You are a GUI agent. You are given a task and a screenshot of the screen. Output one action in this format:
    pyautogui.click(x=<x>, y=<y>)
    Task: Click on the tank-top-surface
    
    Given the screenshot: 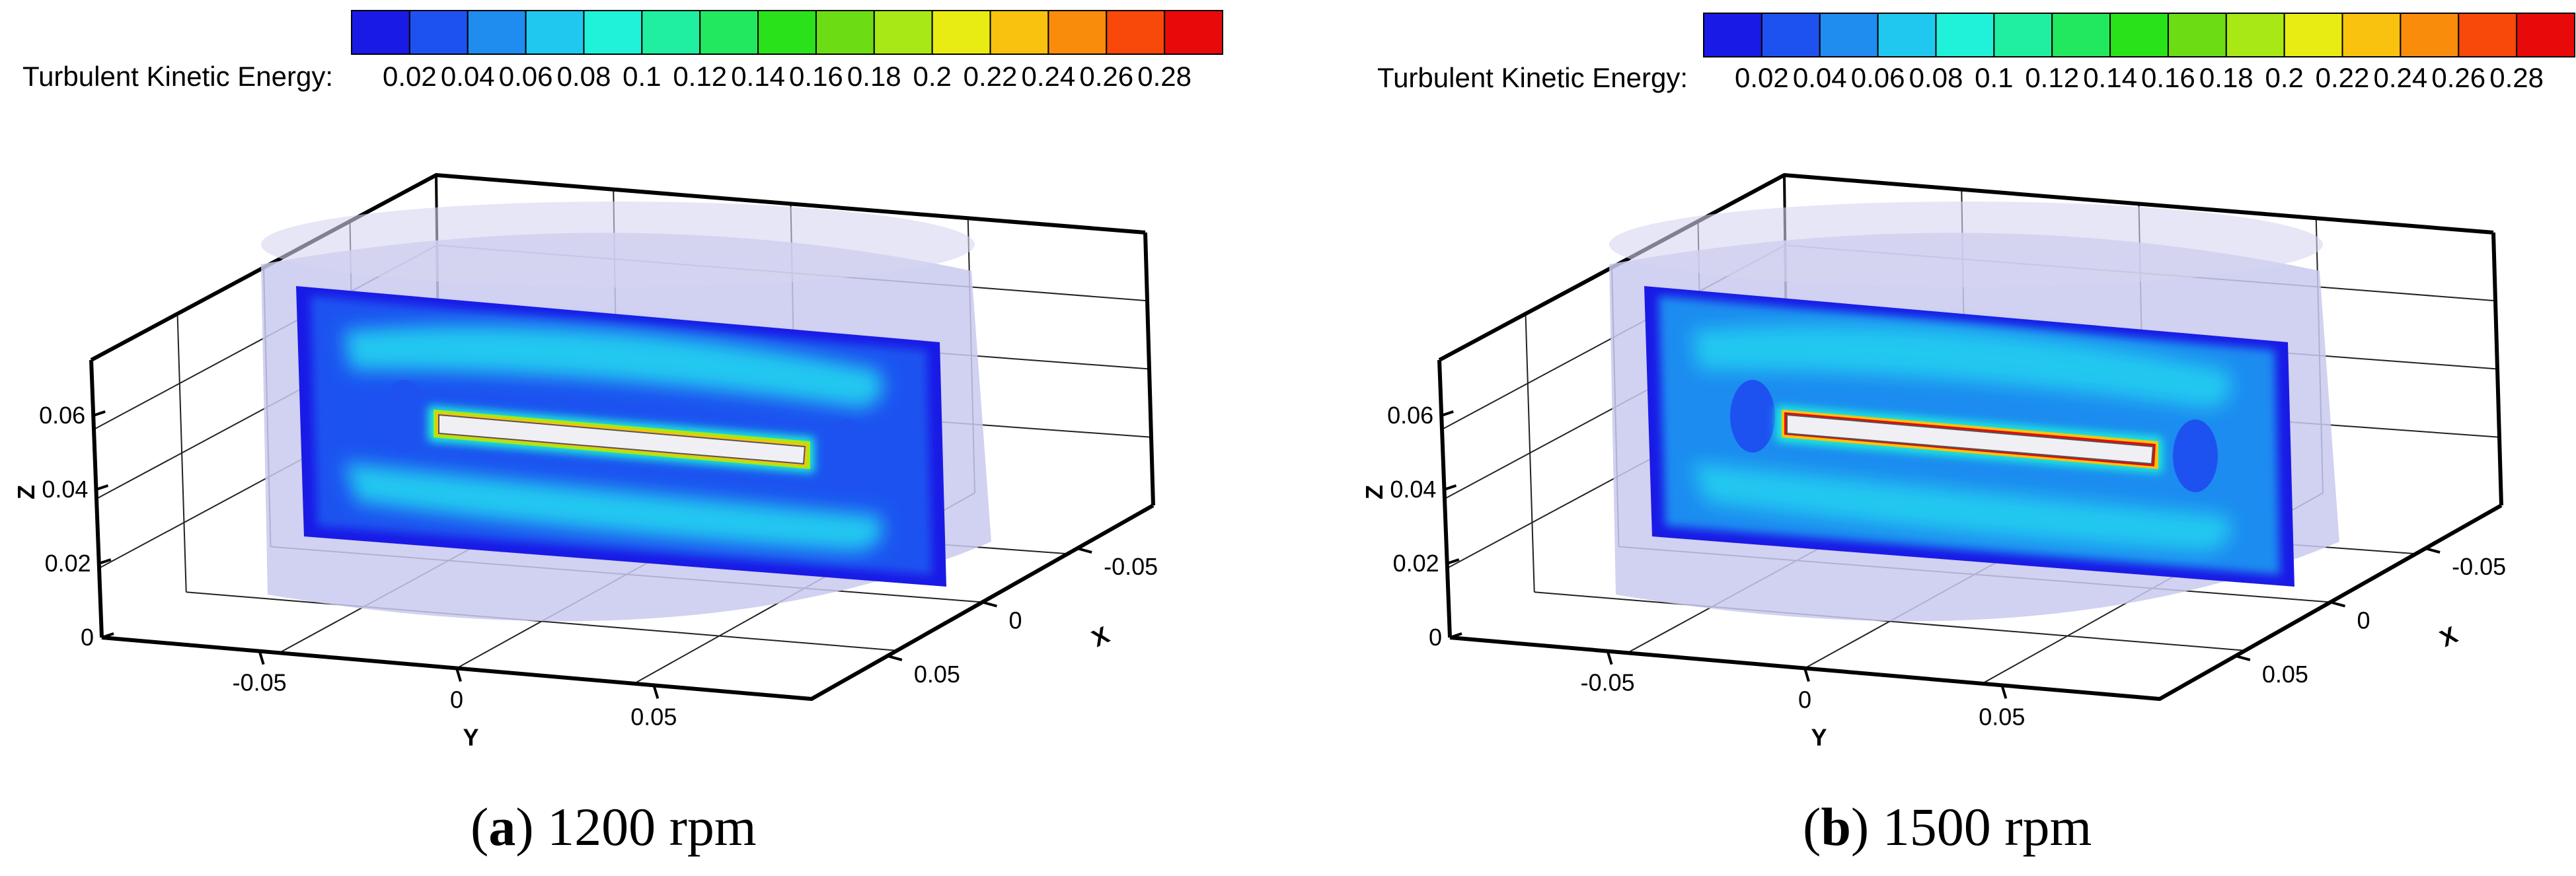 What is the action you would take?
    pyautogui.click(x=618, y=244)
    